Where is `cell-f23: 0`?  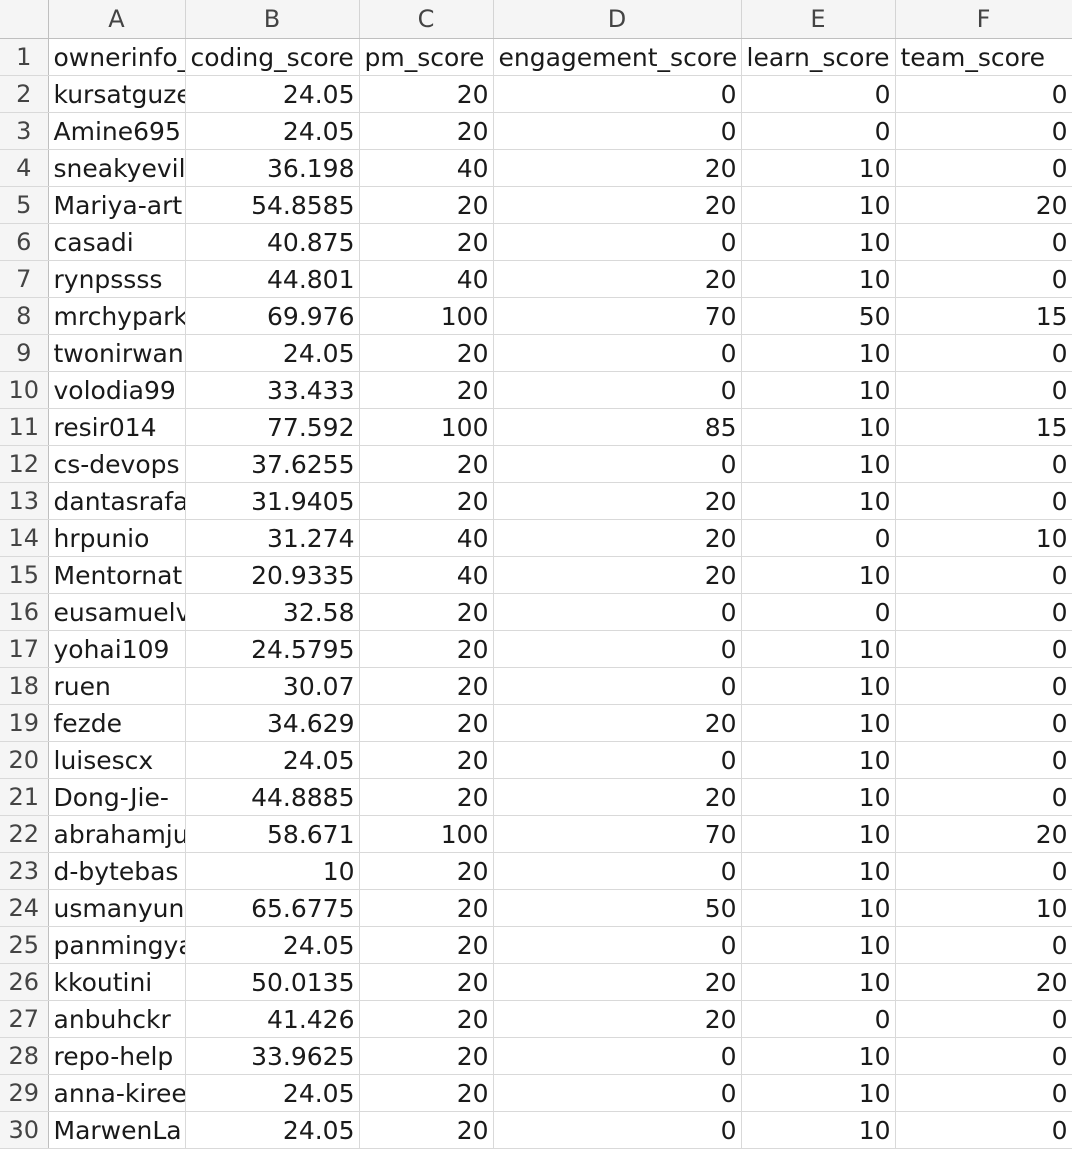 cell-f23: 0 is located at coordinates (983, 871).